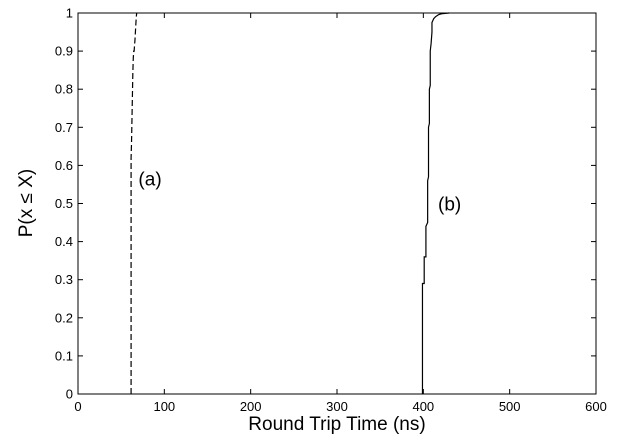 The width and height of the screenshot is (625, 439). What do you see at coordinates (435, 203) in the screenshot?
I see `series-line-b` at bounding box center [435, 203].